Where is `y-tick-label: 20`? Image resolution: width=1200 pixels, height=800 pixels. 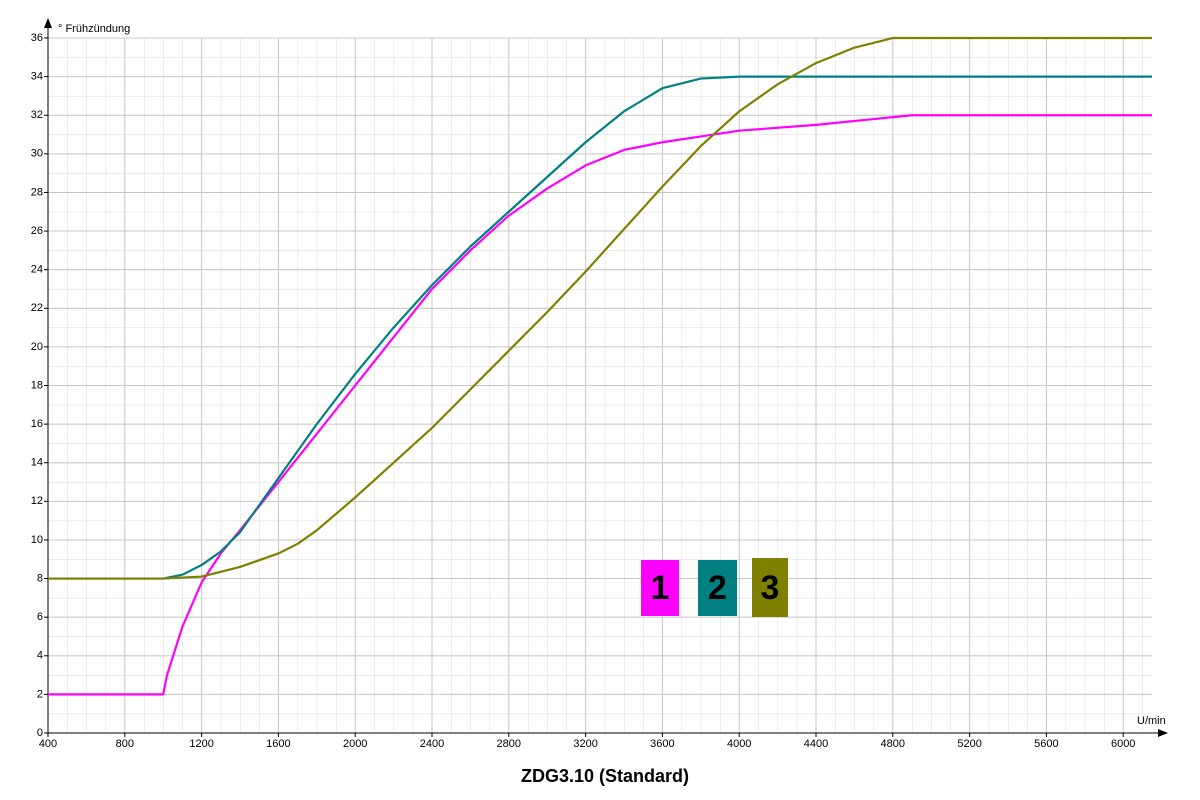 y-tick-label: 20 is located at coordinates (37, 347).